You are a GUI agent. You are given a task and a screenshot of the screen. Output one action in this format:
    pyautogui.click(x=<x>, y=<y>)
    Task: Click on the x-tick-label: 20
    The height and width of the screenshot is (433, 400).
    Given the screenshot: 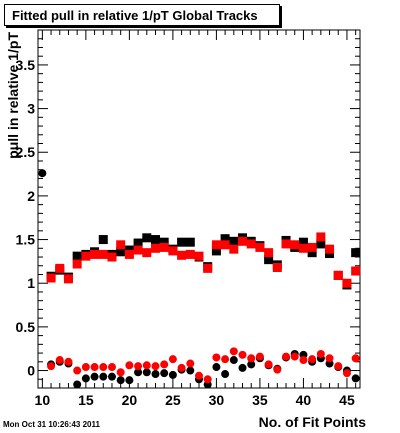 What is the action you would take?
    pyautogui.click(x=130, y=400)
    